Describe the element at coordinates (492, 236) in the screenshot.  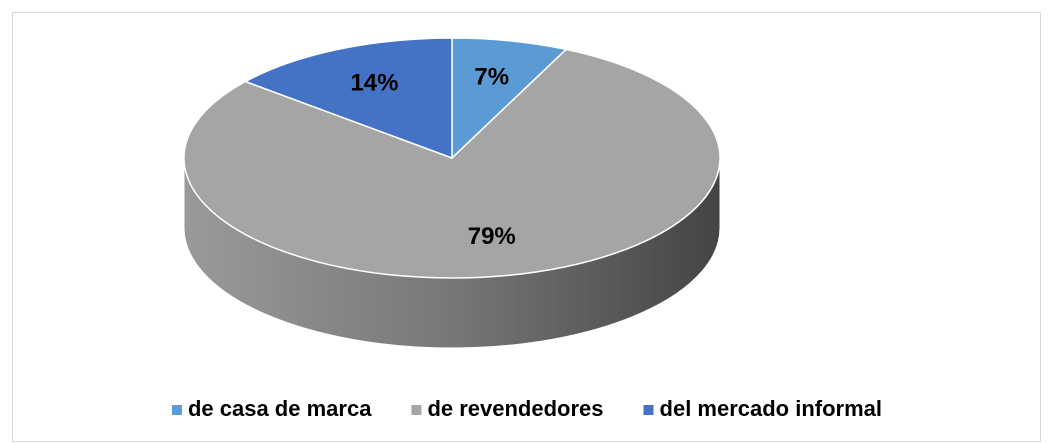
I see `data-label: 79%` at that location.